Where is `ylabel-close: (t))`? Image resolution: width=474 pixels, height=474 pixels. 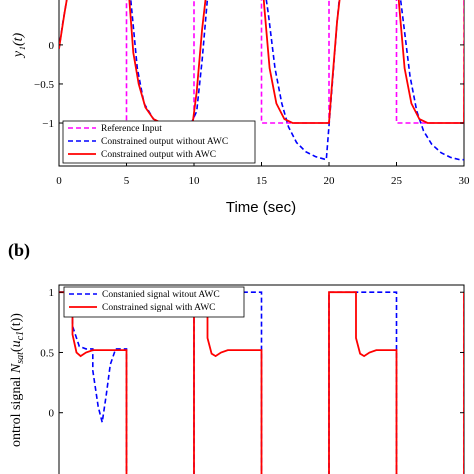
ylabel-close: (t)) is located at coordinates (16, 322).